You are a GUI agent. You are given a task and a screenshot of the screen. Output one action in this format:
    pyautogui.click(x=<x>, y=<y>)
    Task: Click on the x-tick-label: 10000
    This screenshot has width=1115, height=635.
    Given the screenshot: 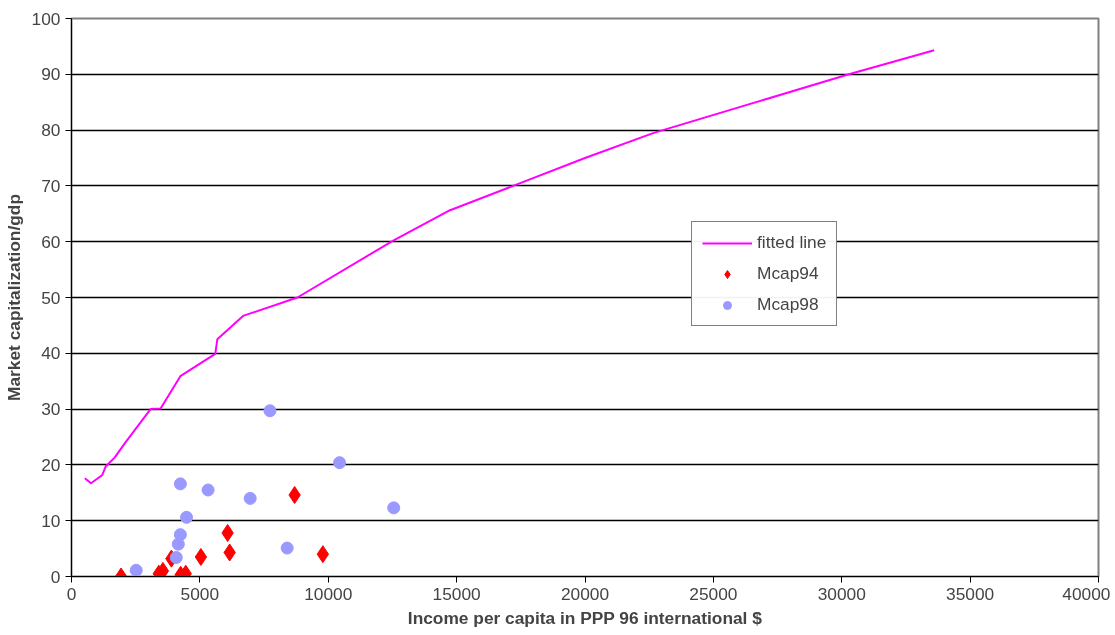 What is the action you would take?
    pyautogui.click(x=328, y=593)
    